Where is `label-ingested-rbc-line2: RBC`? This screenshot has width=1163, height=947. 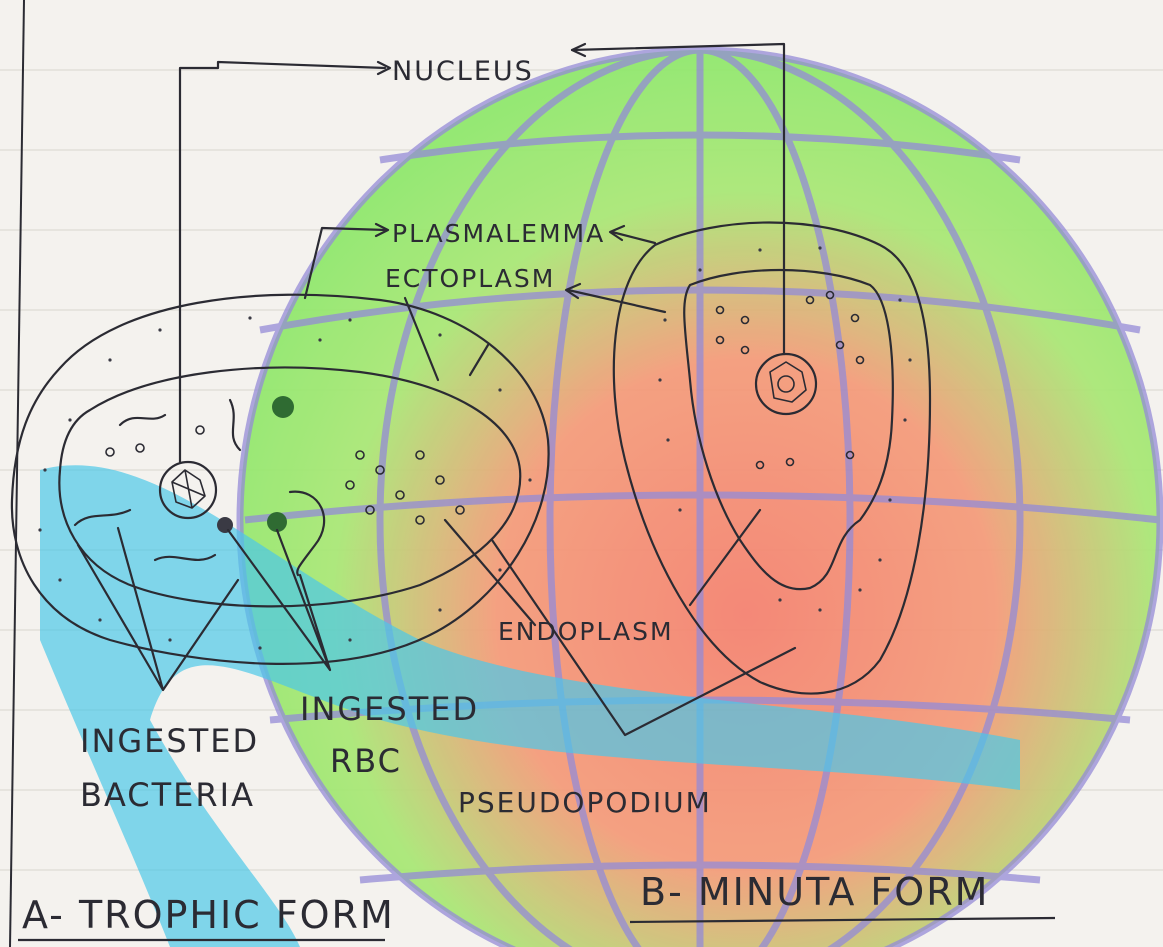 label-ingested-rbc-line2: RBC is located at coordinates (366, 761).